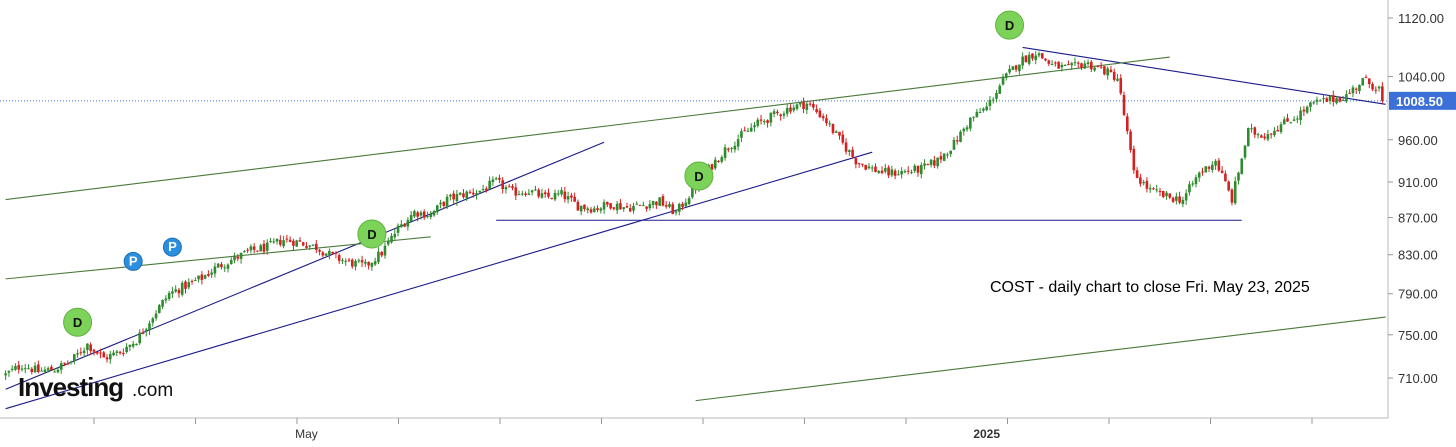  What do you see at coordinates (78, 322) in the screenshot?
I see `dividend-marker` at bounding box center [78, 322].